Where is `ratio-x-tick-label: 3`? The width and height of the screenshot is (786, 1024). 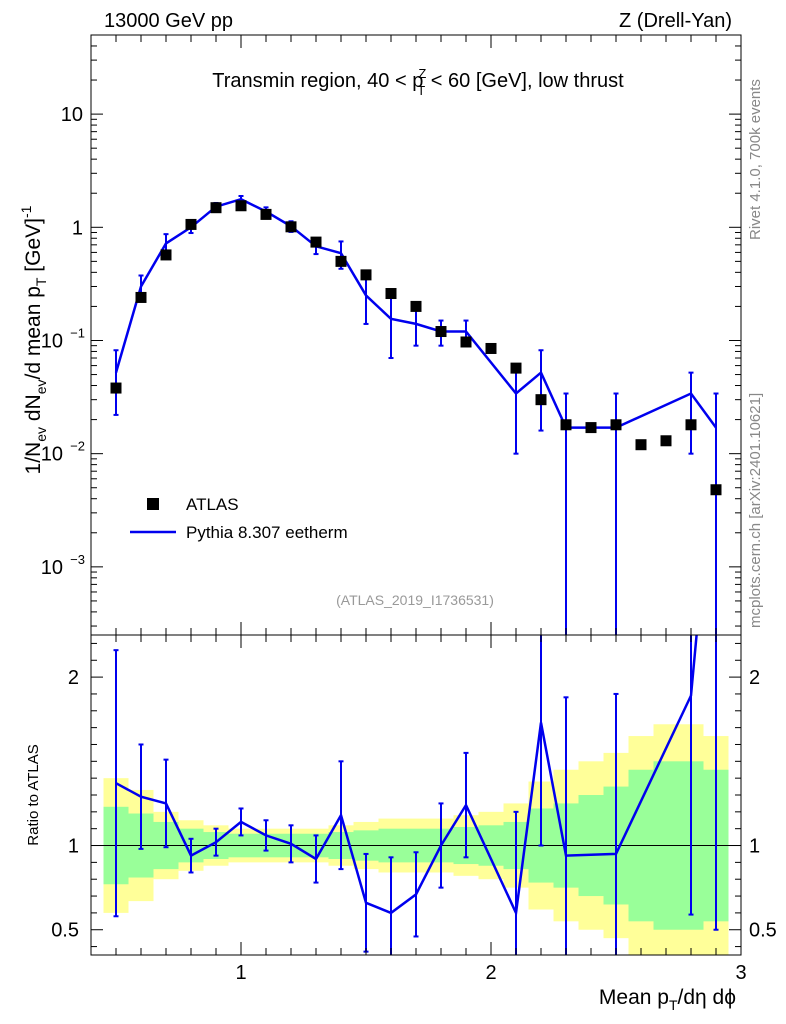
ratio-x-tick-label: 3 is located at coordinates (740, 973).